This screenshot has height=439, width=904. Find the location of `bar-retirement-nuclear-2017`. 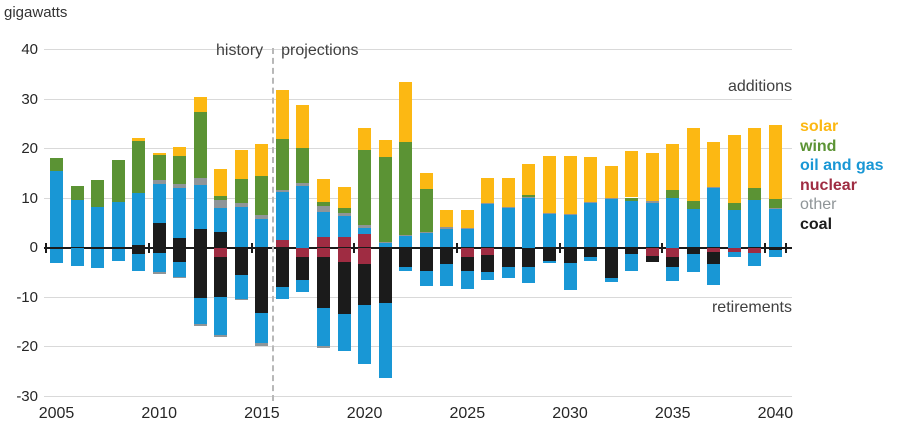

bar-retirement-nuclear-2017 is located at coordinates (303, 252).